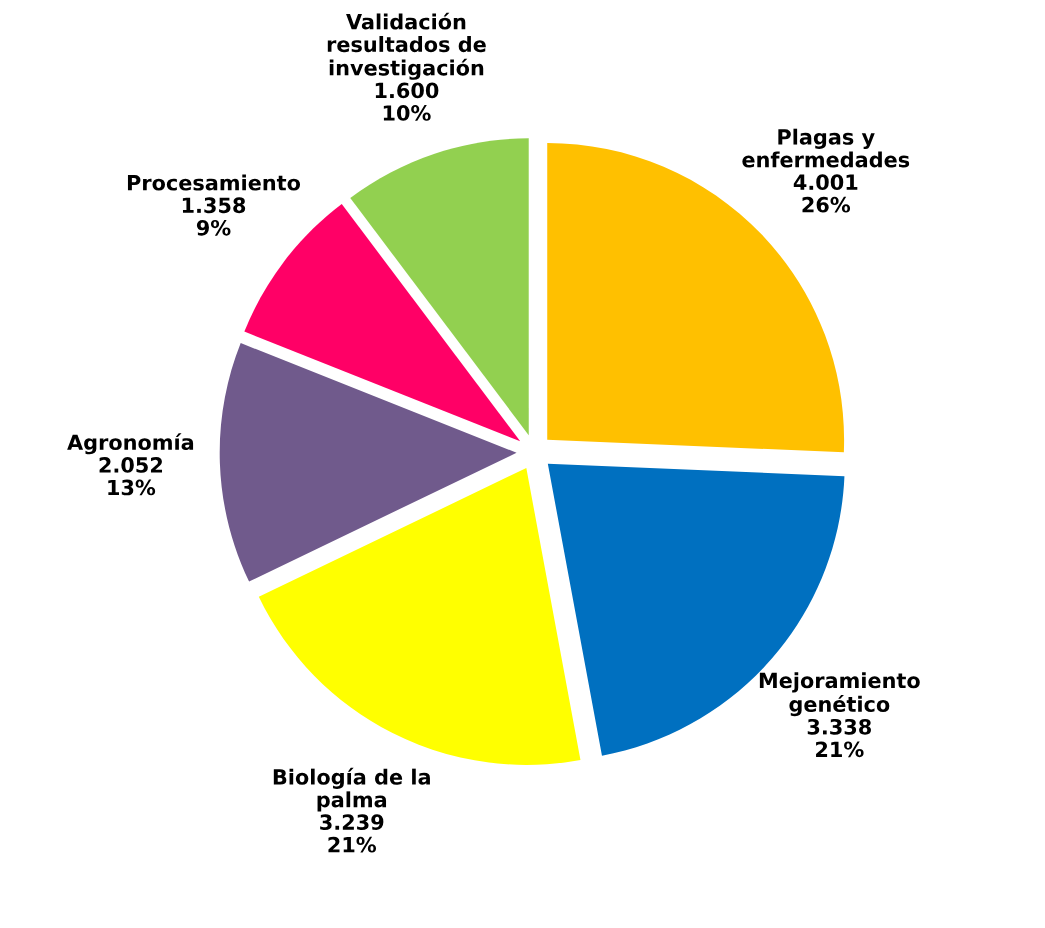 Image resolution: width=1045 pixels, height=928 pixels. What do you see at coordinates (406, 46) in the screenshot?
I see `slice-label: Validación resultados de investigación` at bounding box center [406, 46].